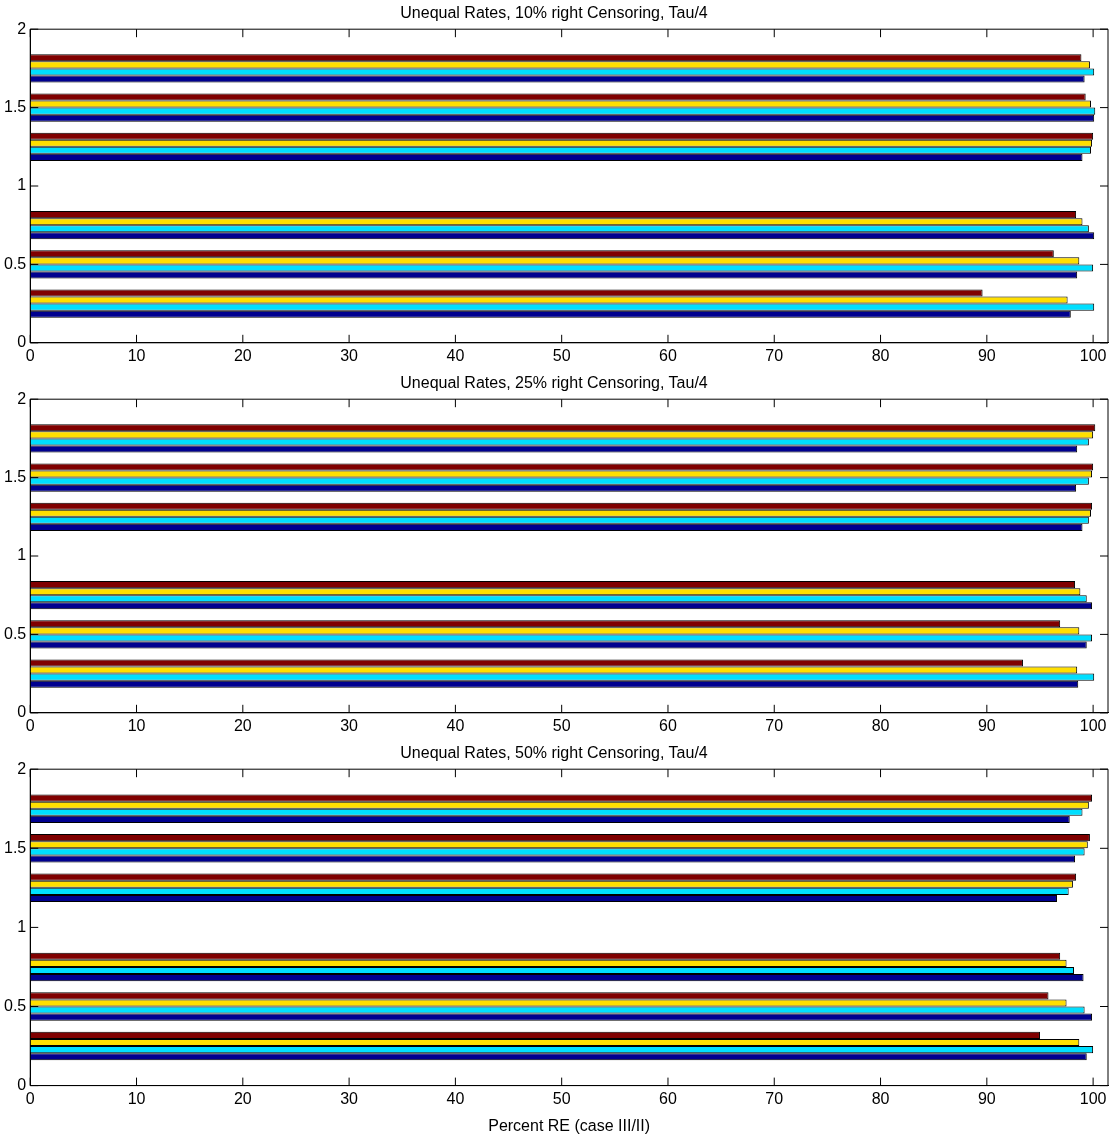 The image size is (1118, 1147). Describe the element at coordinates (554, 753) in the screenshot. I see `chart-title: Unequal Rates, 50% right Censoring, Tau/4` at that location.